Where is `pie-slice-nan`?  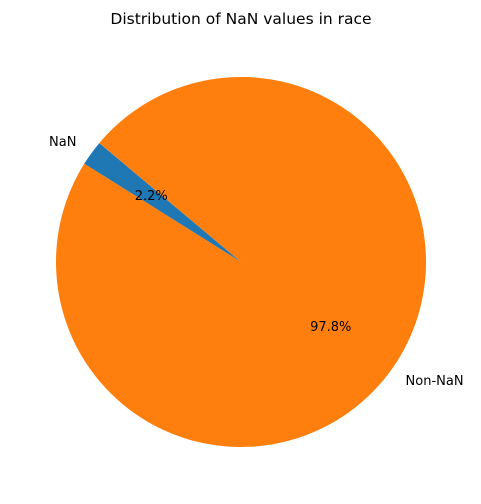 pie-slice-nan is located at coordinates (162, 202).